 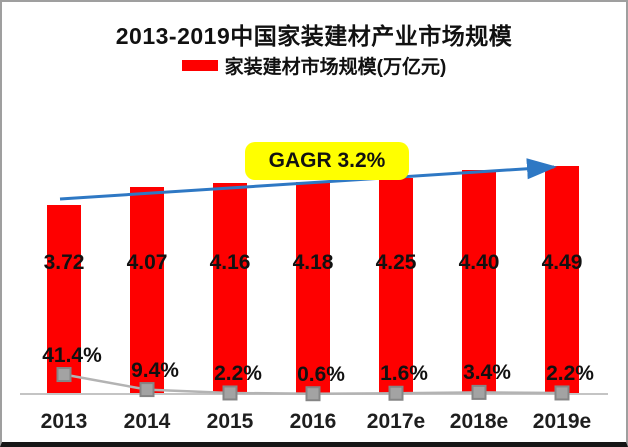 What do you see at coordinates (313, 394) in the screenshot?
I see `growth-rate-marker-2016` at bounding box center [313, 394].